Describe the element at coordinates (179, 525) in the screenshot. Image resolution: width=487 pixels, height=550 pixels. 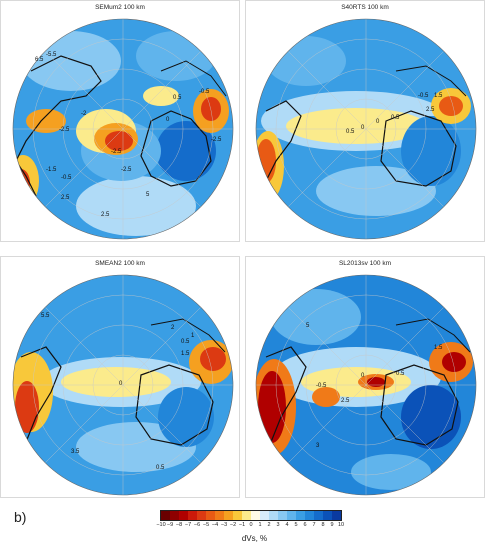
I see `colorbar-tick-label: −8` at that location.